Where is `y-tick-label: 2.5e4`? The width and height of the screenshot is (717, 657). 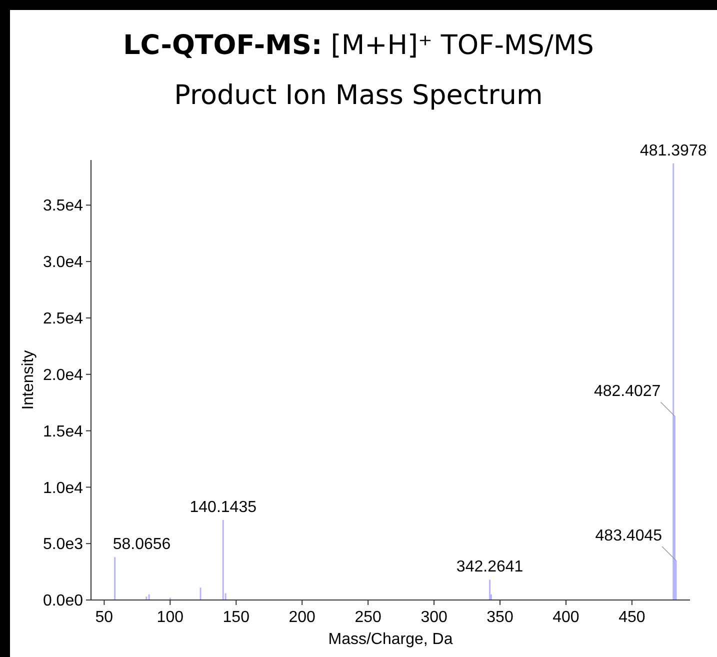 y-tick-label: 2.5e4 is located at coordinates (63, 319).